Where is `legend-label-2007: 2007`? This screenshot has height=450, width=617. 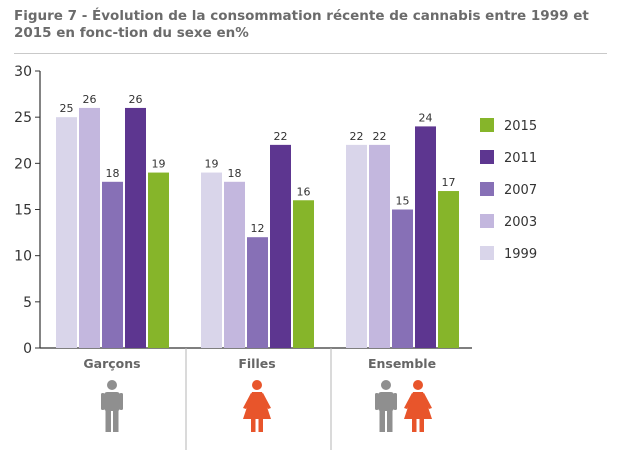 legend-label-2007: 2007 is located at coordinates (520, 190).